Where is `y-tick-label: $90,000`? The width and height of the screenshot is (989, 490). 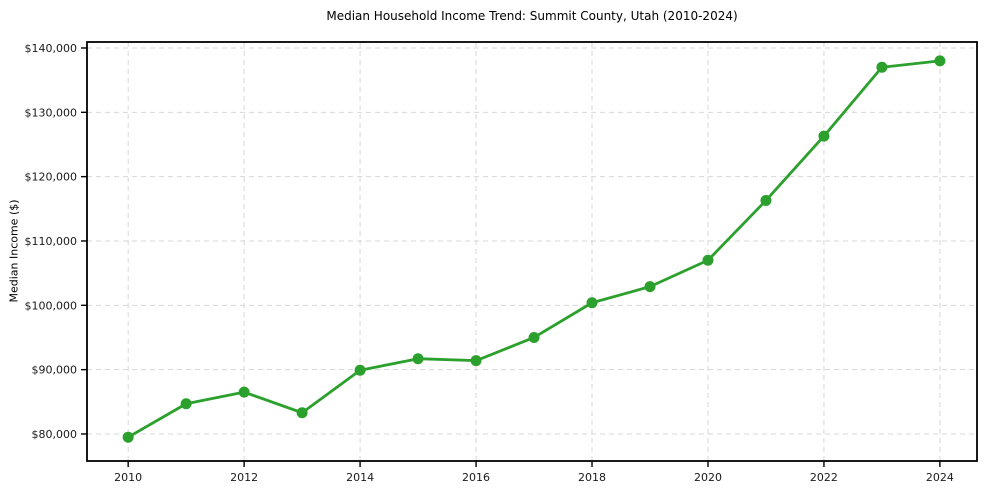
y-tick-label: $90,000 is located at coordinates (55, 370).